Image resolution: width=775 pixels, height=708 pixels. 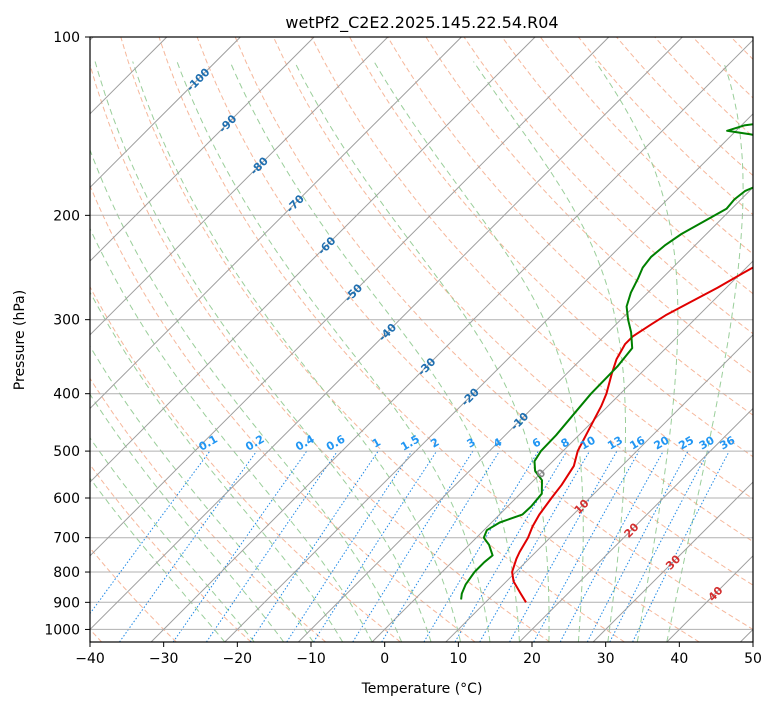 I want to click on y-tick-label: 600, so click(x=66, y=499).